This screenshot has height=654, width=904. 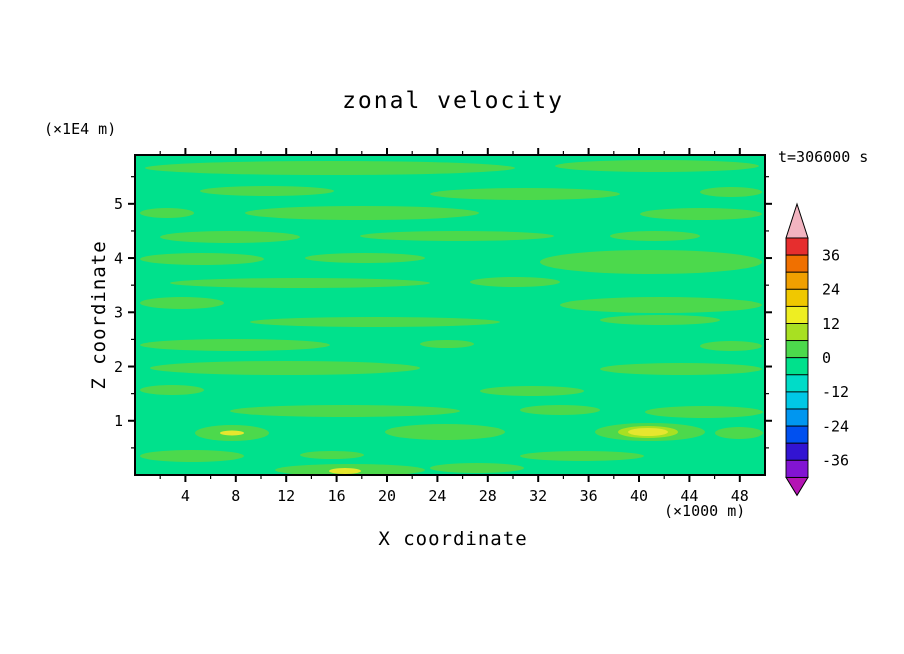 What do you see at coordinates (639, 496) in the screenshot?
I see `x-tick-label: 40` at bounding box center [639, 496].